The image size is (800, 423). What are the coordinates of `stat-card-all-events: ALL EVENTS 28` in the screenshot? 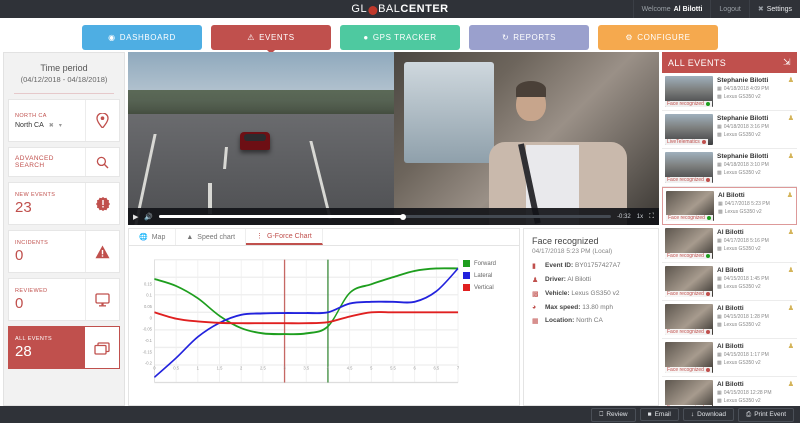 It's located at (64, 347).